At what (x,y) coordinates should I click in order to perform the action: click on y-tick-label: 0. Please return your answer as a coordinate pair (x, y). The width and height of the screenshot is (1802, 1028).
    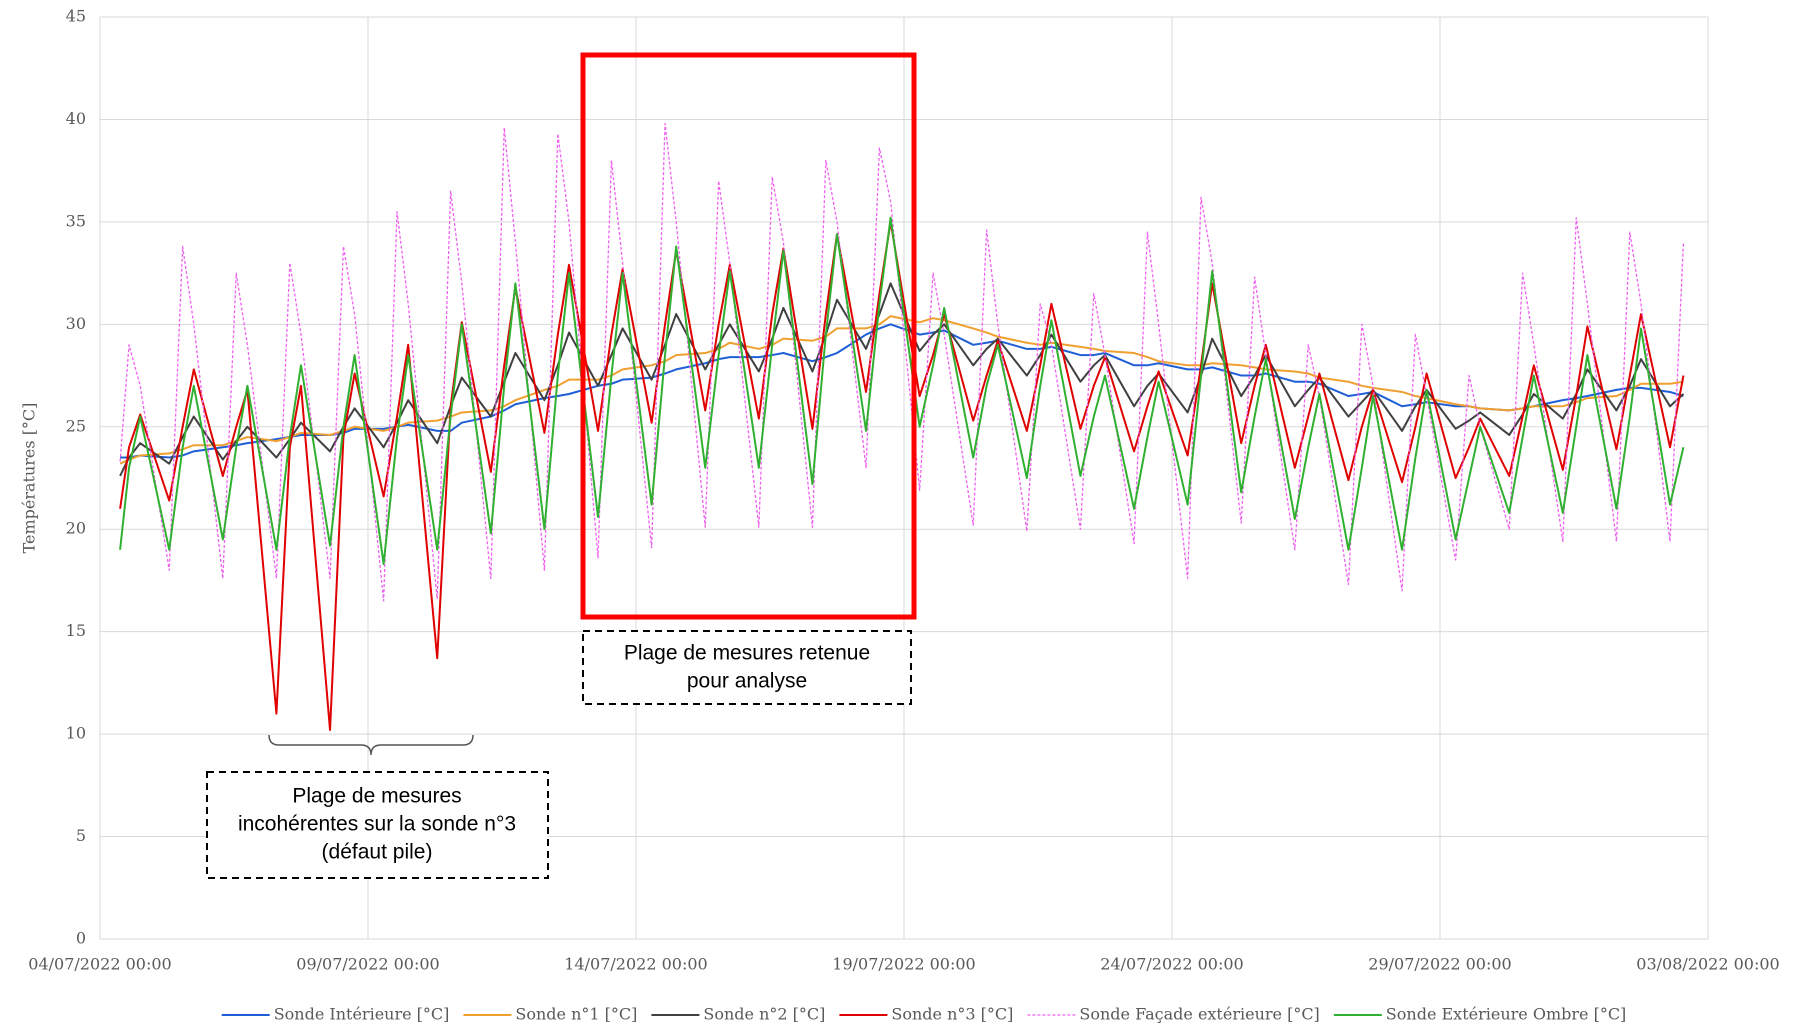
    Looking at the image, I should click on (81, 938).